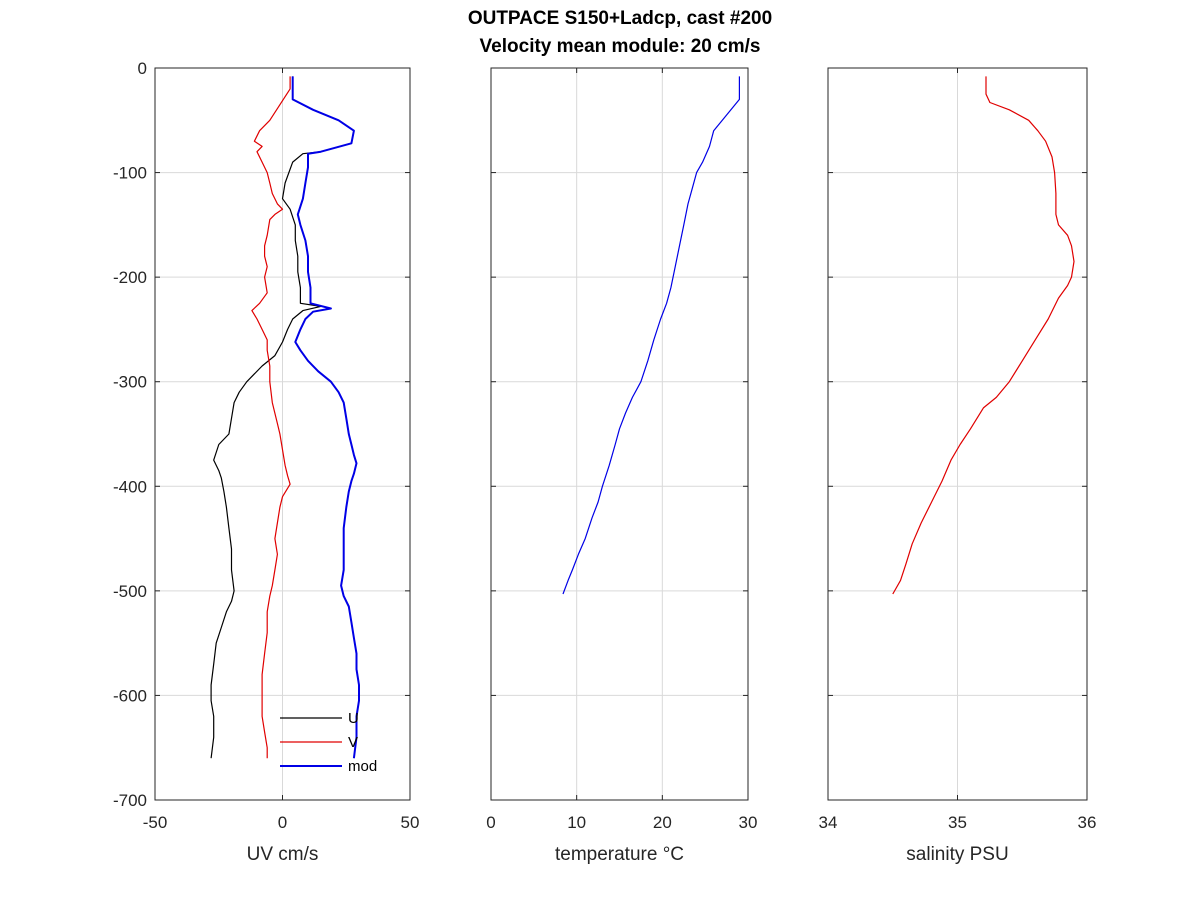 This screenshot has width=1200, height=900. What do you see at coordinates (957, 822) in the screenshot?
I see `x-tick-label: 35` at bounding box center [957, 822].